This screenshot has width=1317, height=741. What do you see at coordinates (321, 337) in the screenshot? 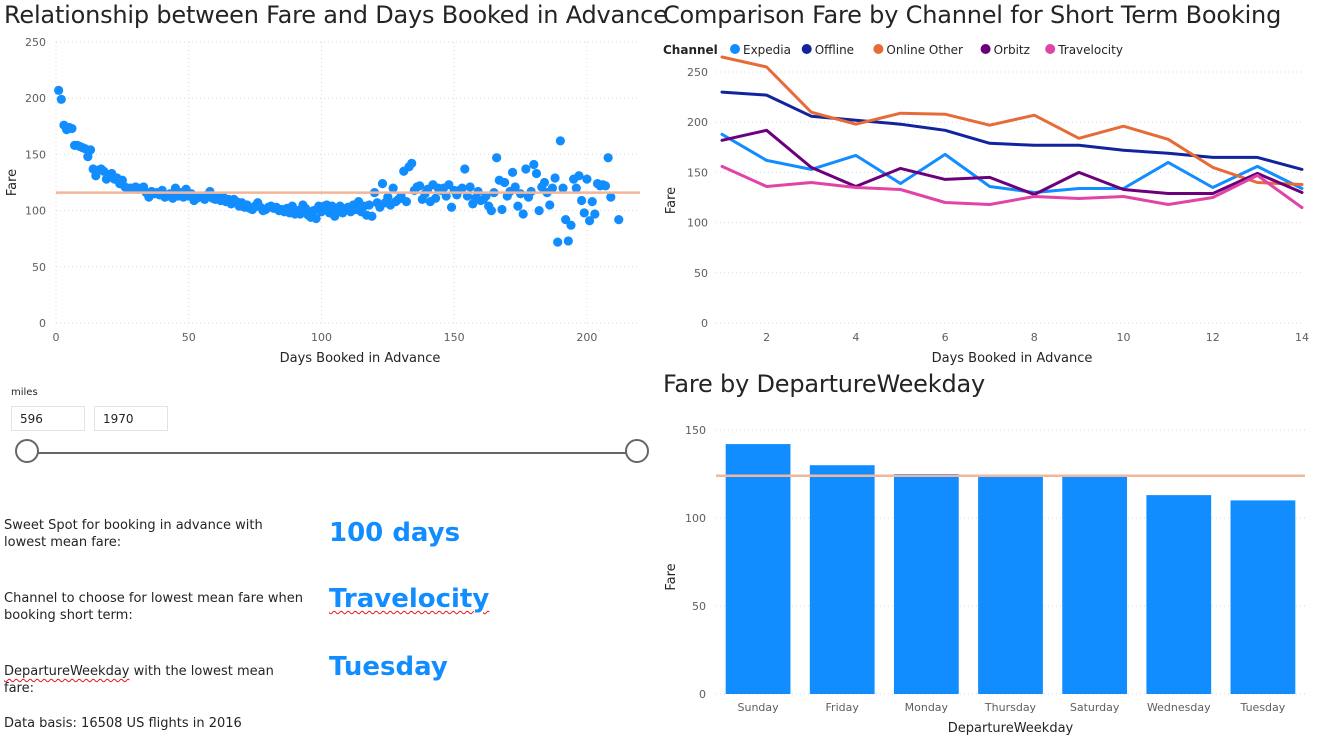
I see `scatter-xtick-label: 100` at bounding box center [321, 337].